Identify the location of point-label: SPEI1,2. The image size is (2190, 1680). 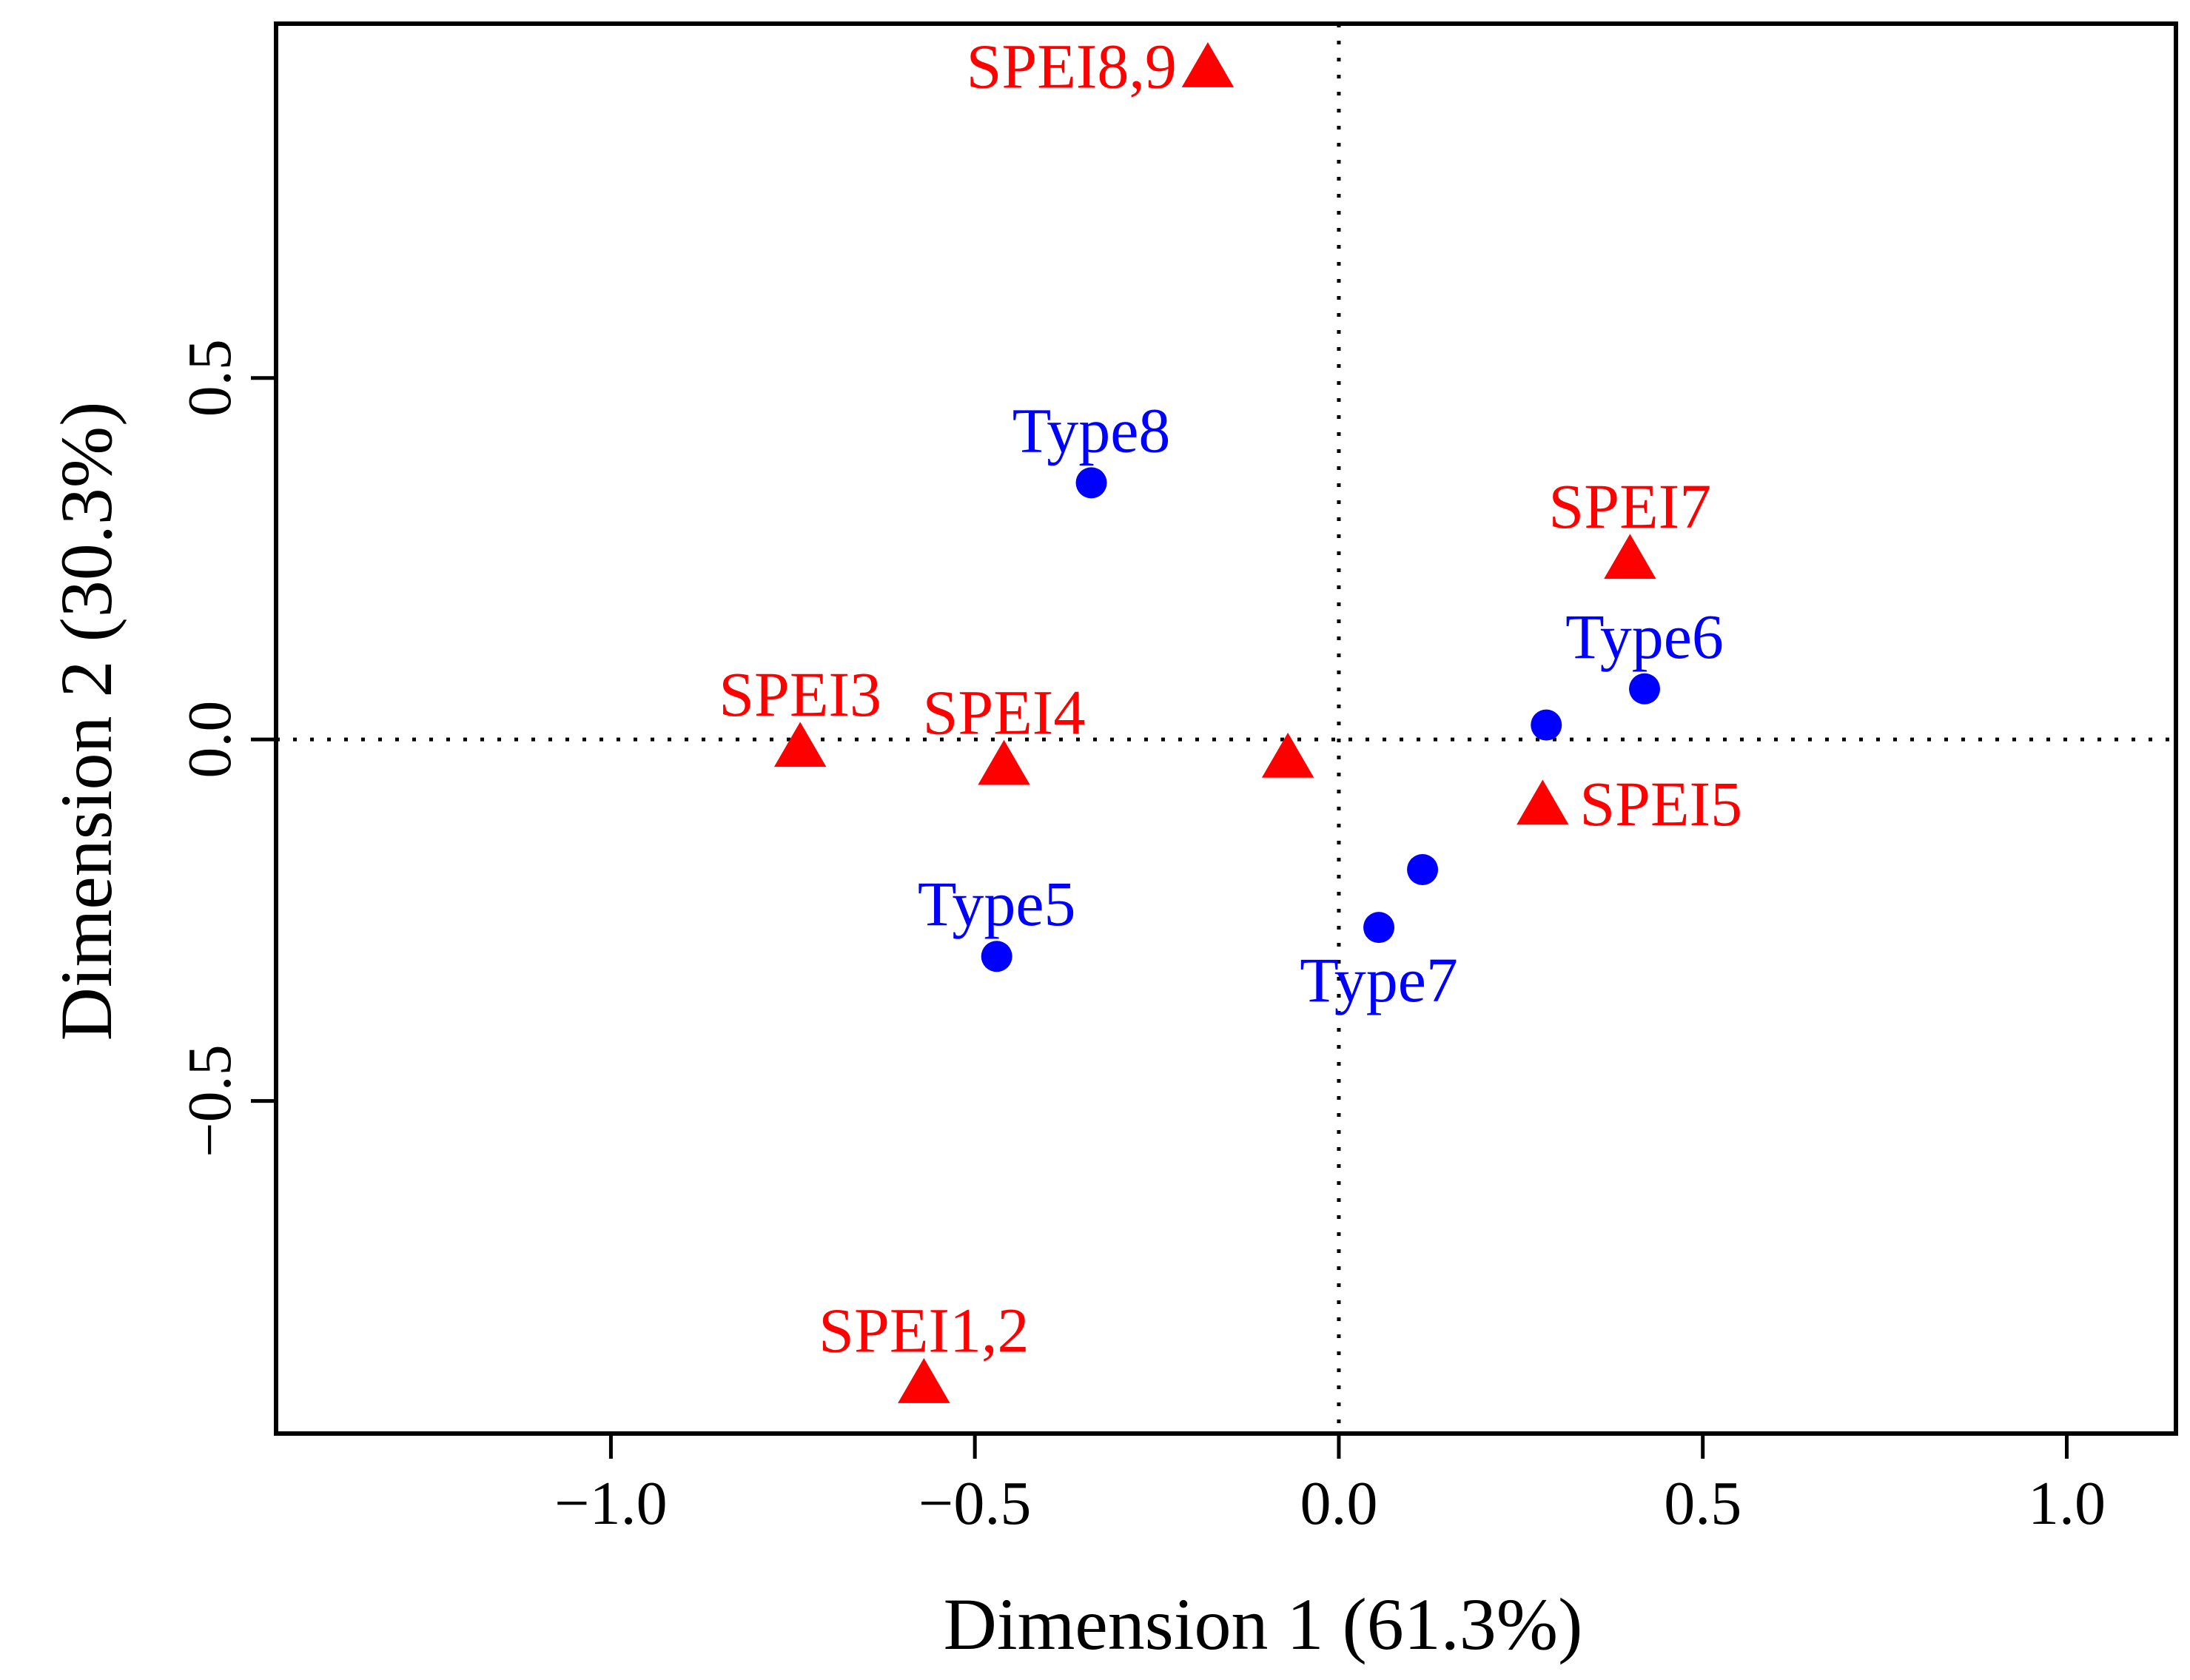
(924, 1330).